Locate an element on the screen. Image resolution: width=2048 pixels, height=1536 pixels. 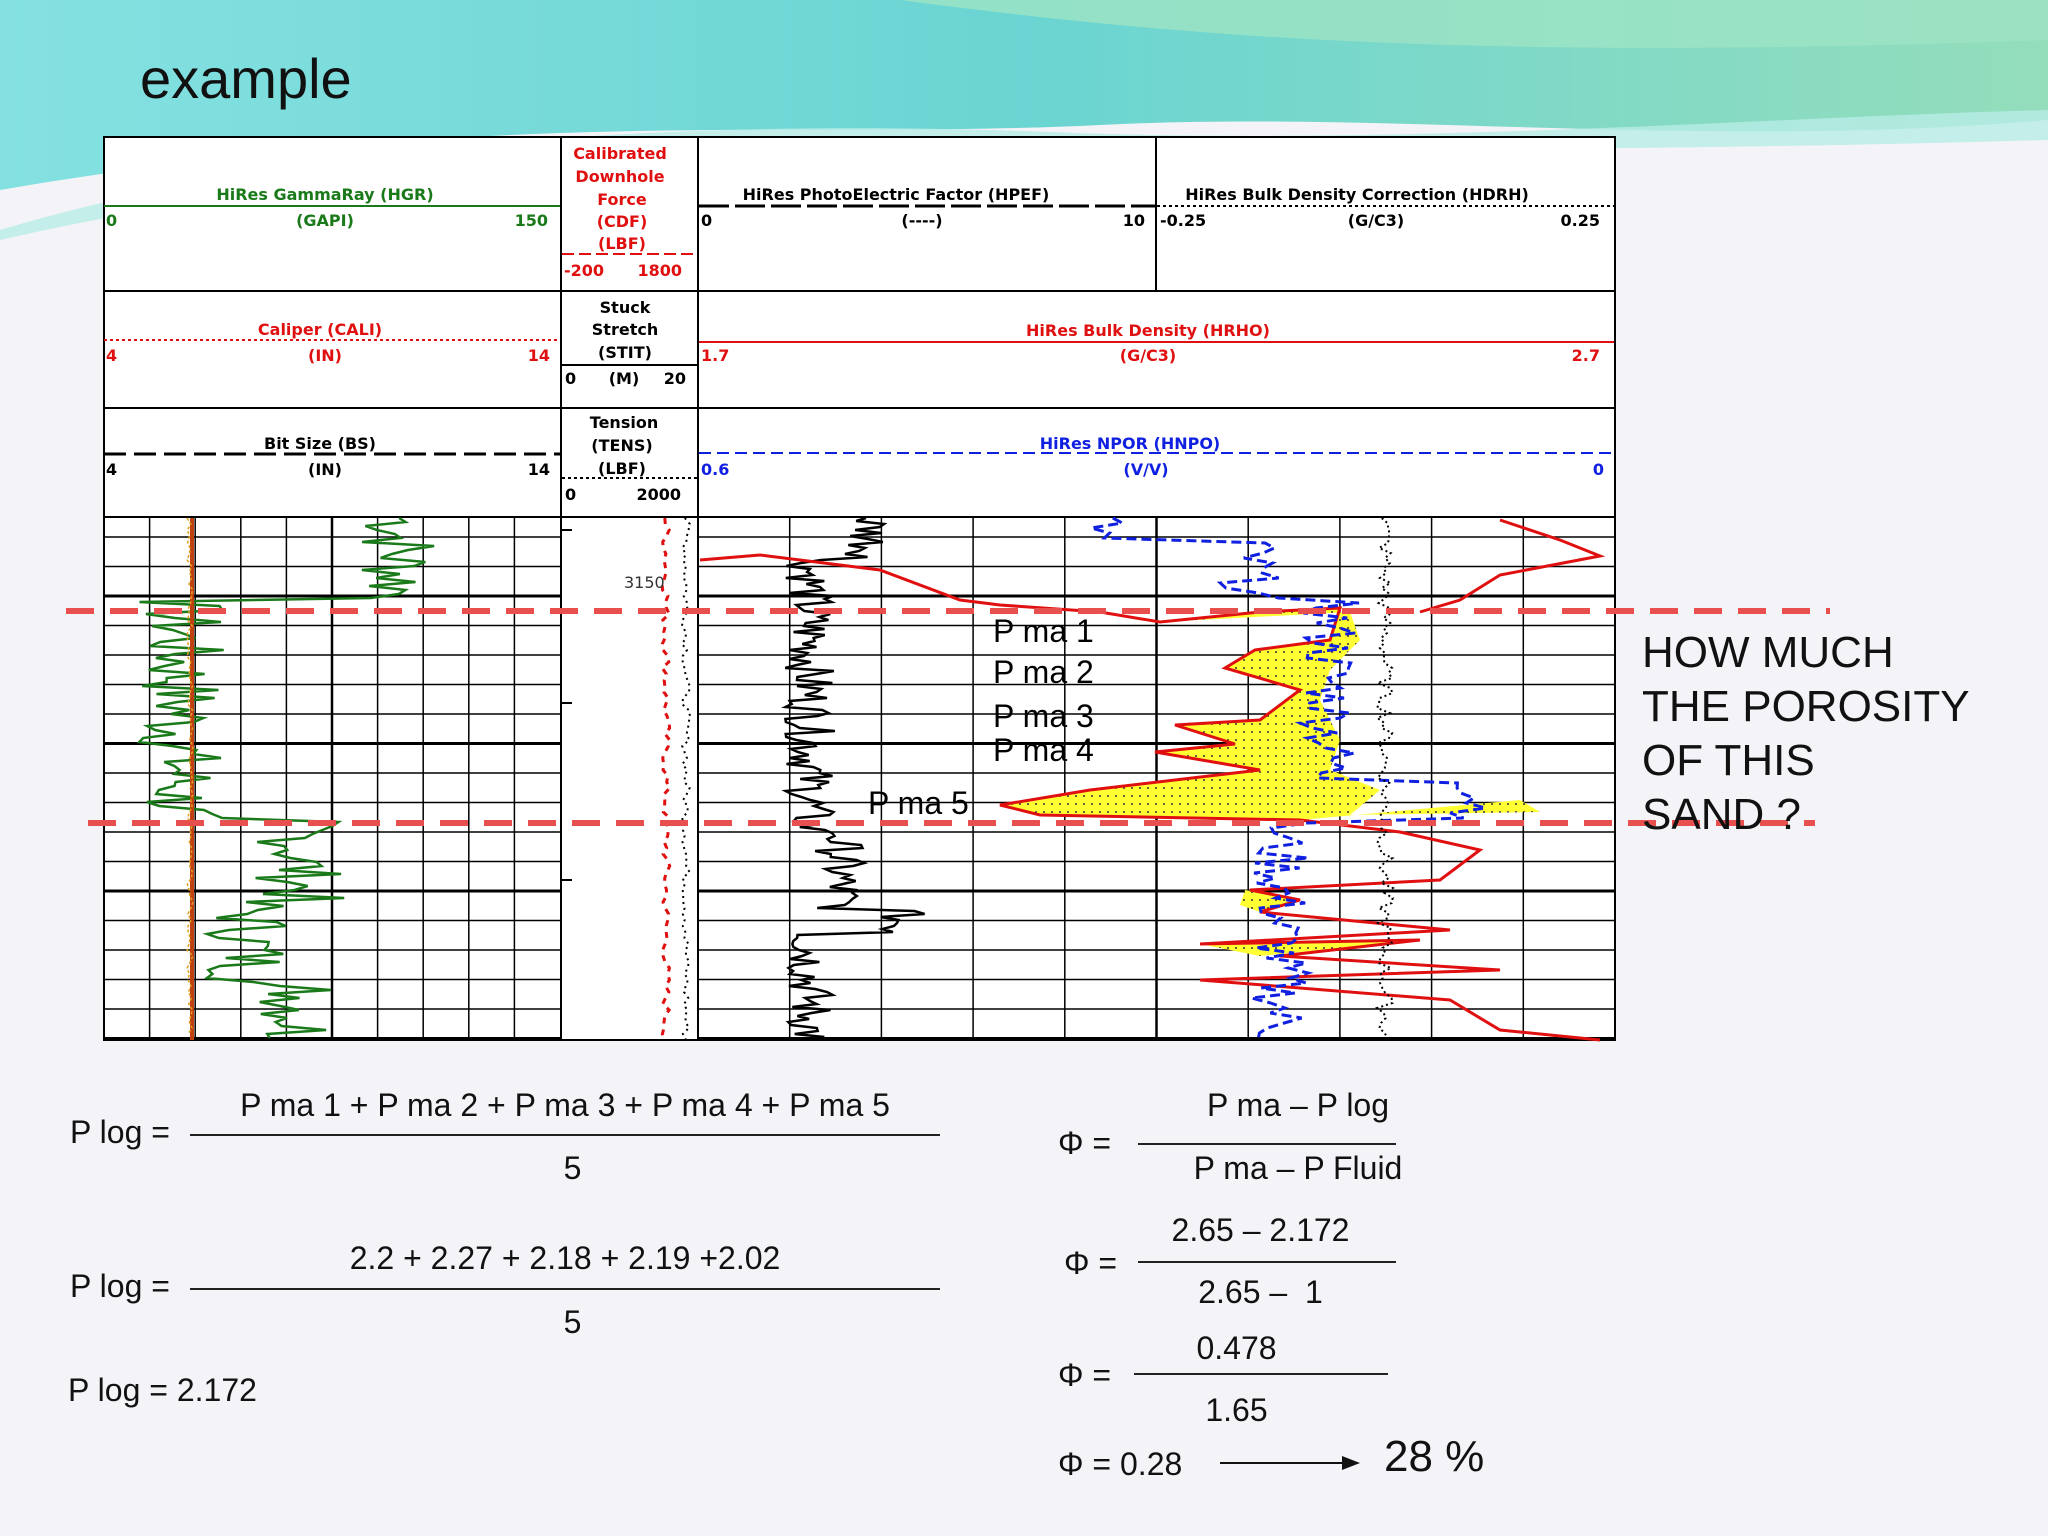
cali-name: Caliper (CALI) is located at coordinates (320, 329).